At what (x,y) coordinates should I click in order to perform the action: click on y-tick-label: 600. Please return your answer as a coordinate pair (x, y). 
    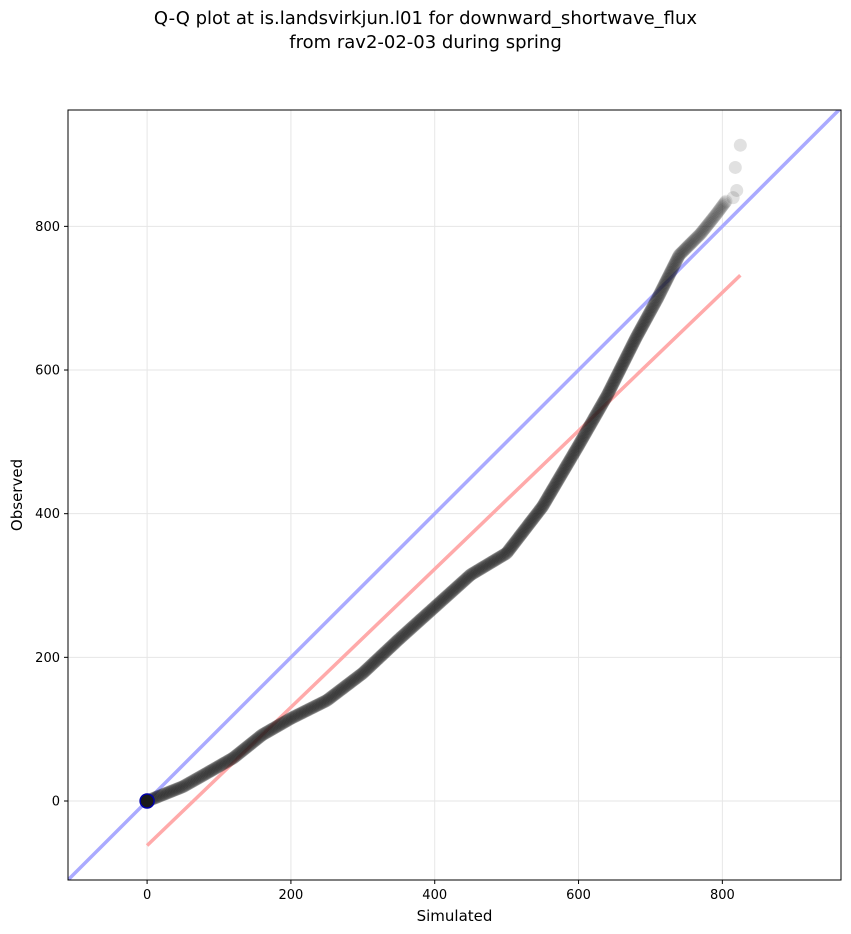
    Looking at the image, I should click on (47, 371).